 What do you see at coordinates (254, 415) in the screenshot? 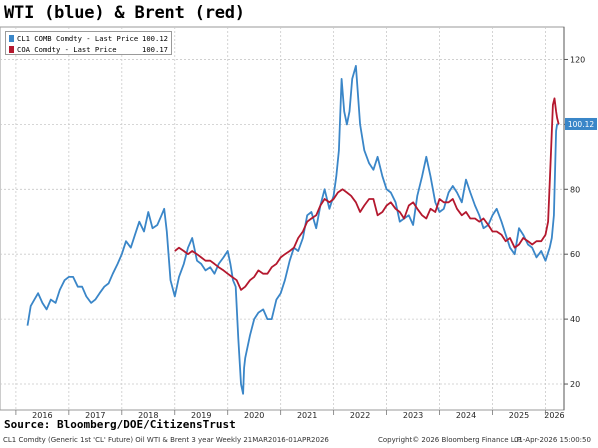
I see `x-tick-label: 2020` at bounding box center [254, 415].